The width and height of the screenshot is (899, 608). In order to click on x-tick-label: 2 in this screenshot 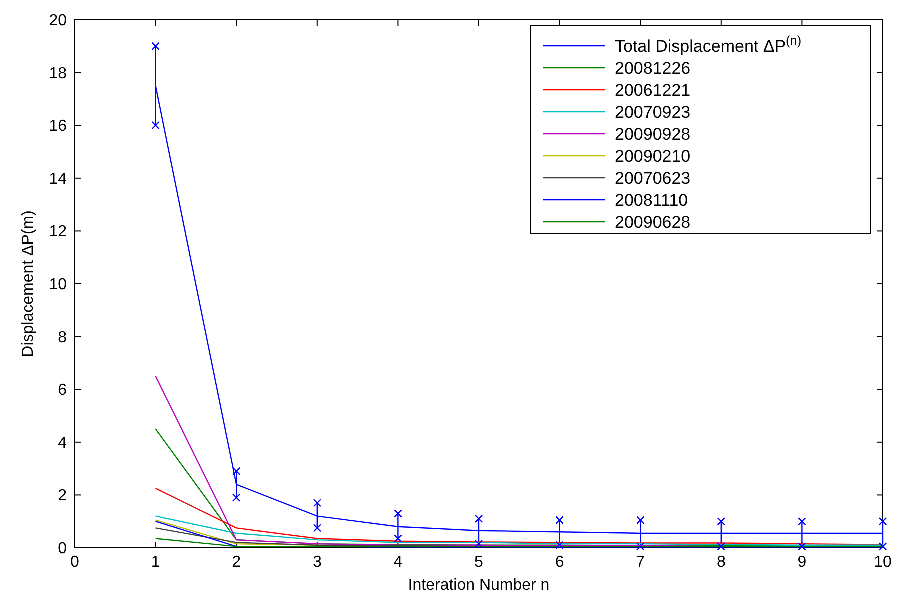, I will do `click(237, 562)`.